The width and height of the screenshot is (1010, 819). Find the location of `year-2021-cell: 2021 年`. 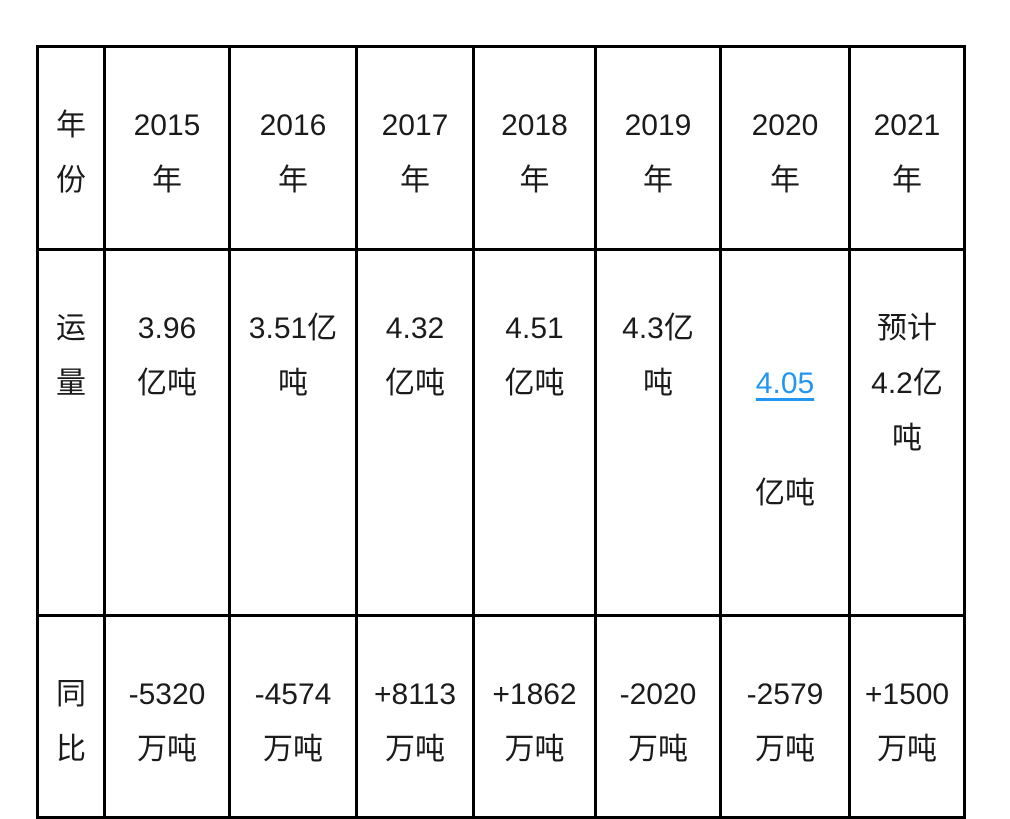

year-2021-cell: 2021 年 is located at coordinates (907, 148).